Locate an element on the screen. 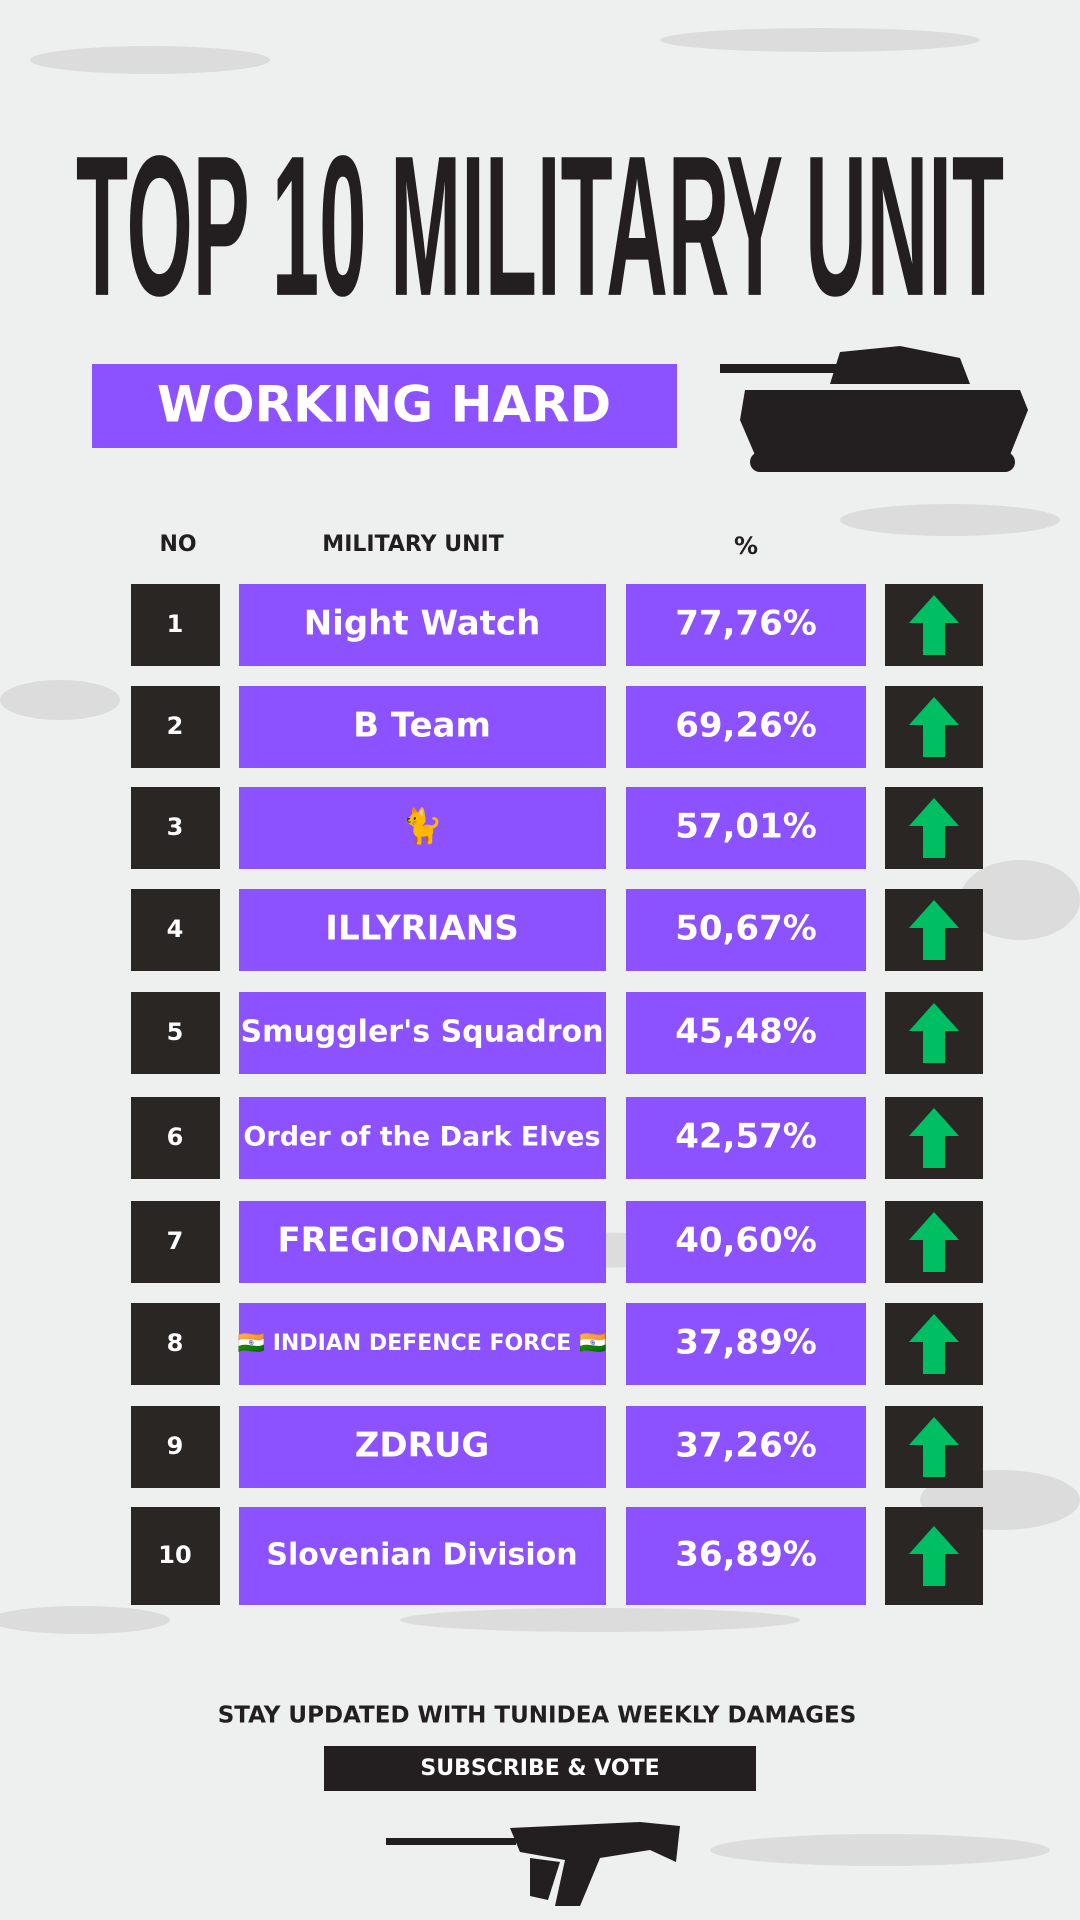 This screenshot has height=1920, width=1080. rifle-icon is located at coordinates (533, 1864).